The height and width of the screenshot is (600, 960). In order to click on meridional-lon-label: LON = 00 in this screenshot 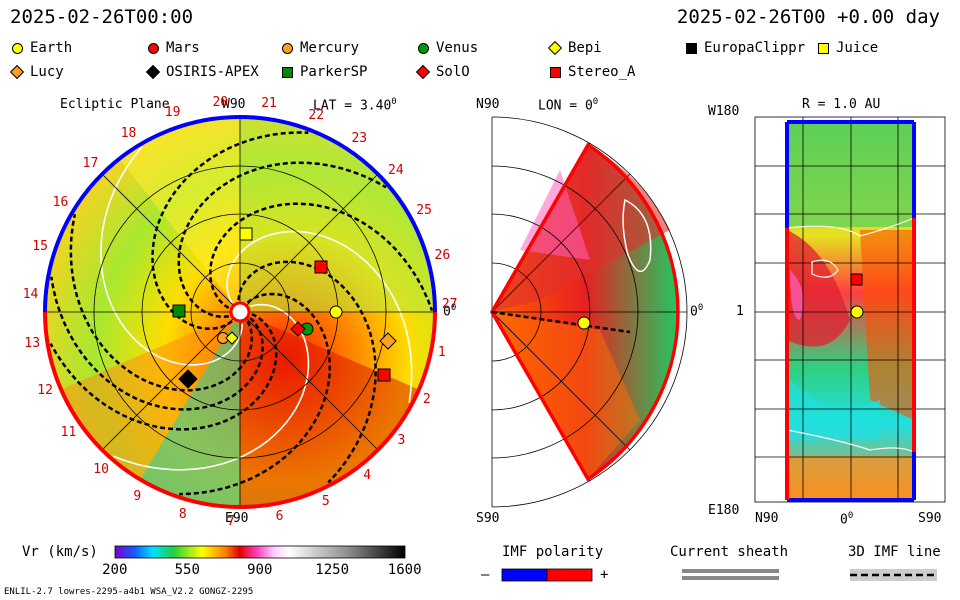, I will do `click(568, 105)`.